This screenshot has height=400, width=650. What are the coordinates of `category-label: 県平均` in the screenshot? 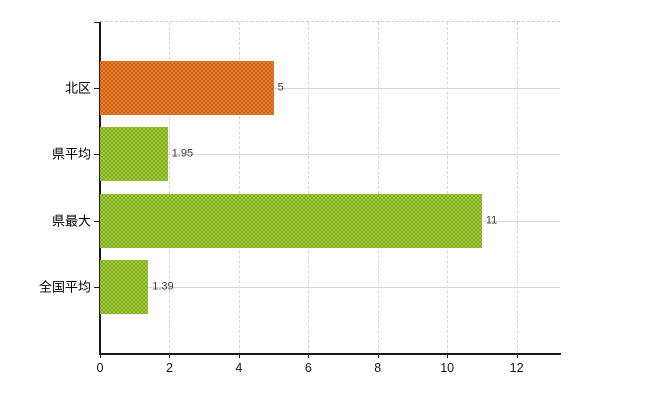 It's located at (71, 154).